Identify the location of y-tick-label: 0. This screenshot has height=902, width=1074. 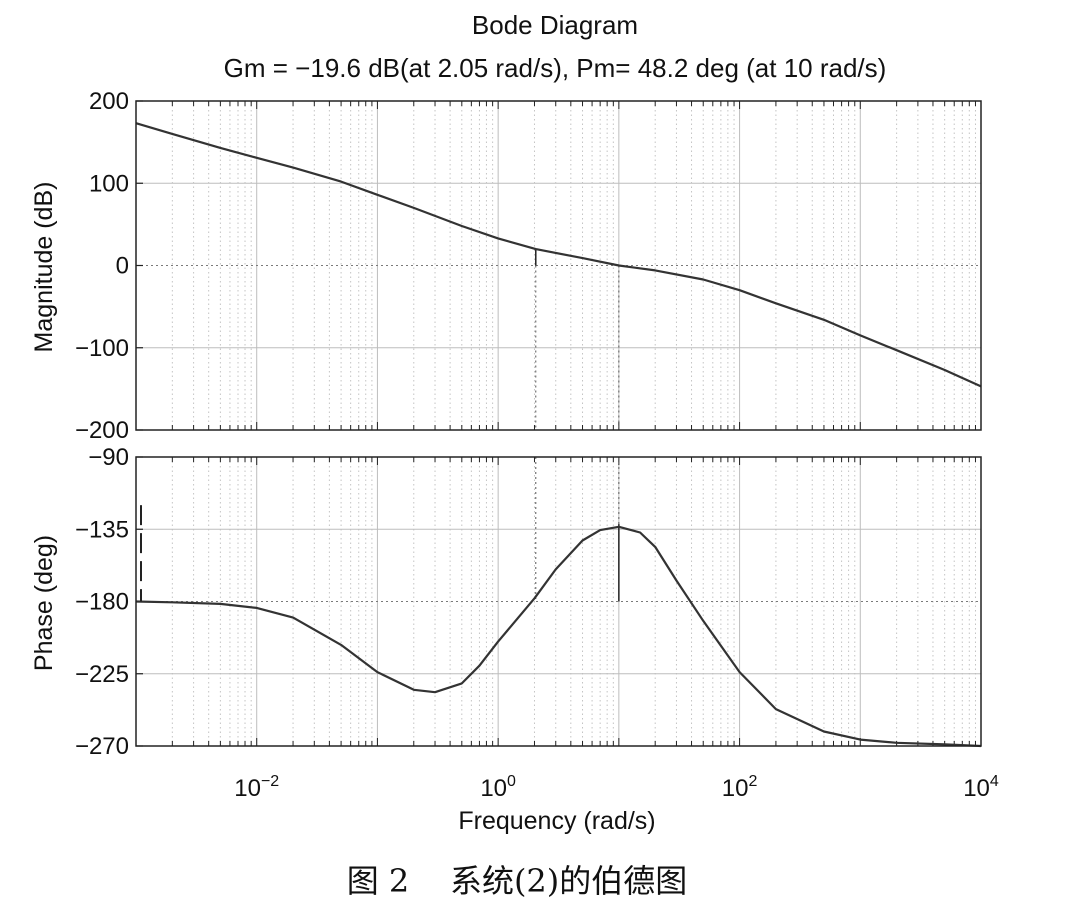
(122, 266).